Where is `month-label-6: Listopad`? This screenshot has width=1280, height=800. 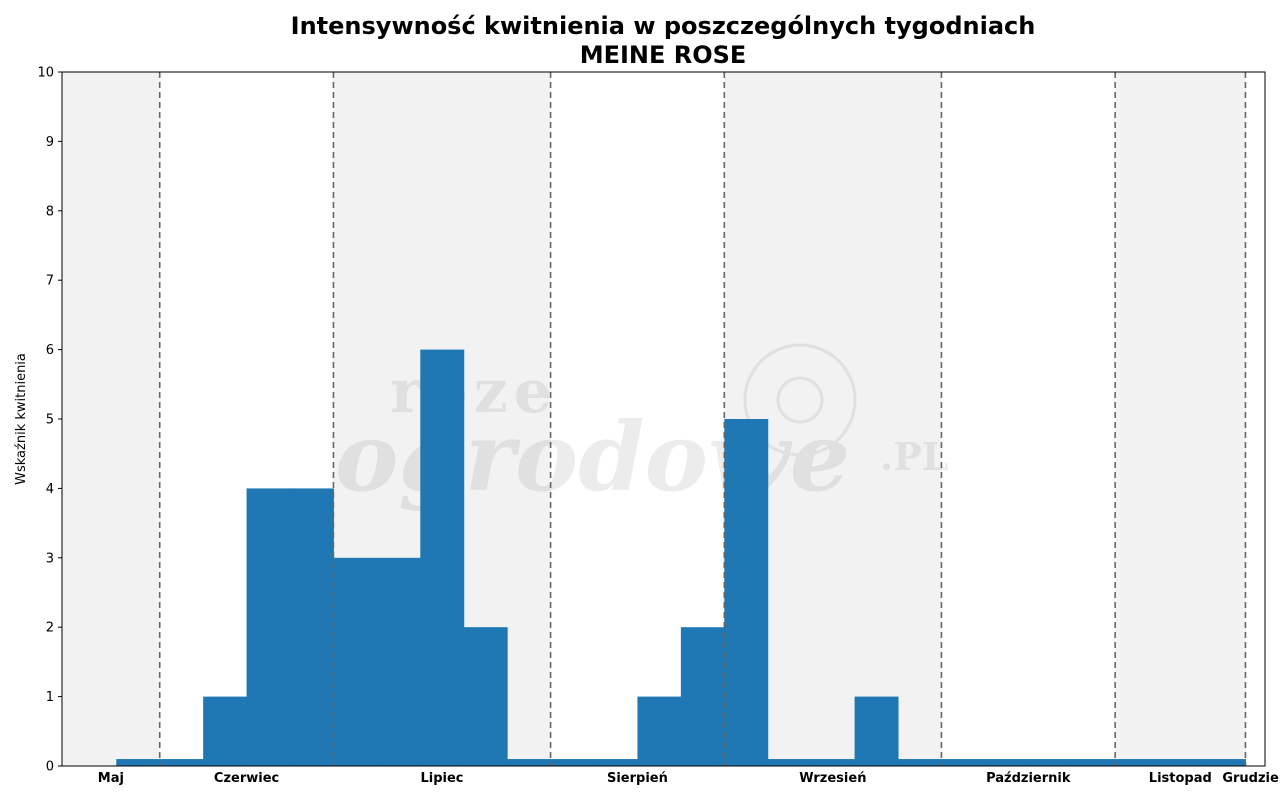
month-label-6: Listopad is located at coordinates (1180, 778).